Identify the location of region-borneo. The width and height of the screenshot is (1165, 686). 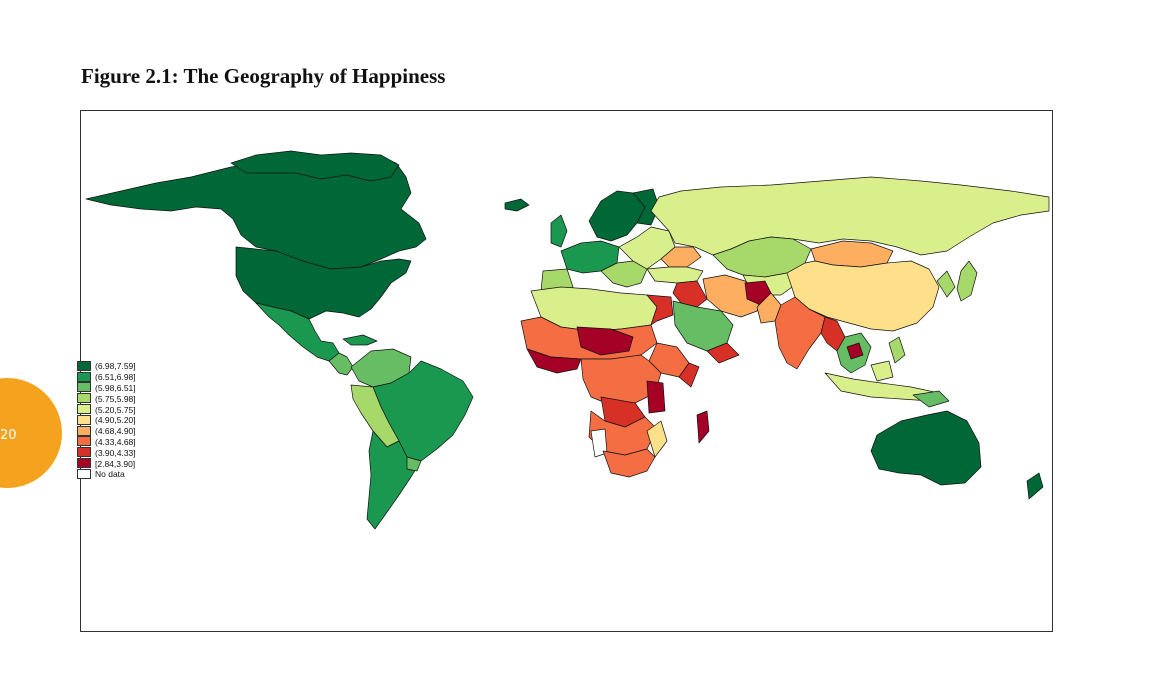
(882, 371).